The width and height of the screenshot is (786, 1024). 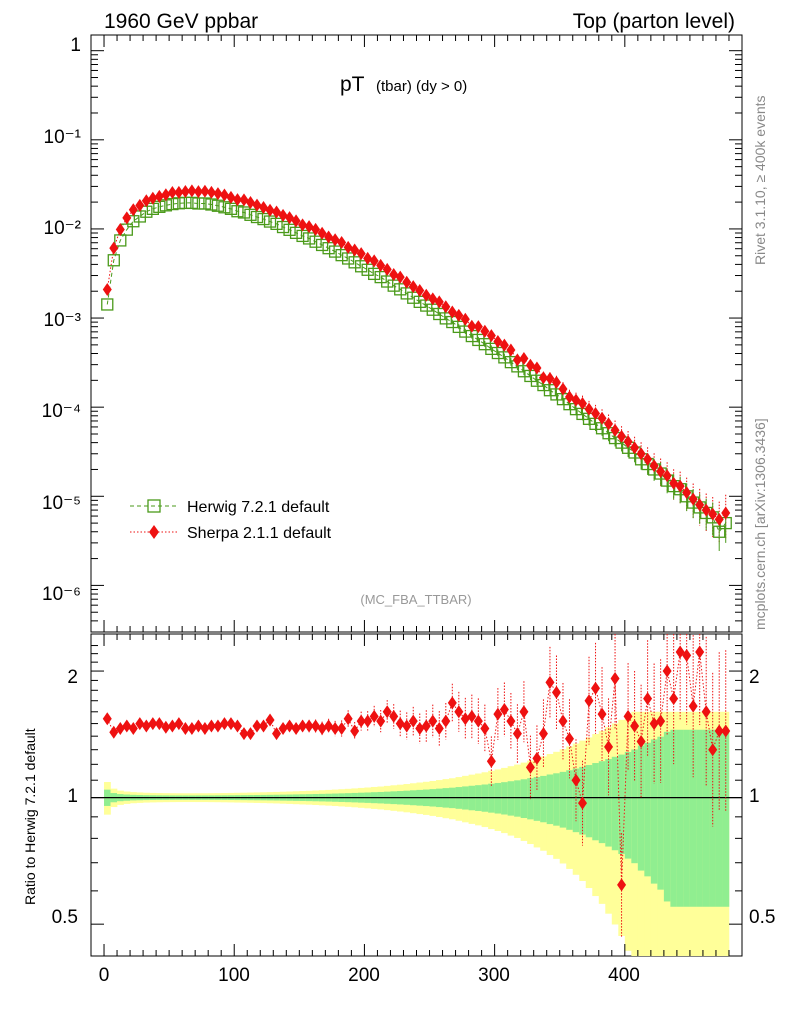 What do you see at coordinates (61, 320) in the screenshot?
I see `main-y-tick-labels: 1 10⁻¹ 10⁻² 10⁻³ 10⁻⁴ 10⁻⁵ 10⁻⁶` at bounding box center [61, 320].